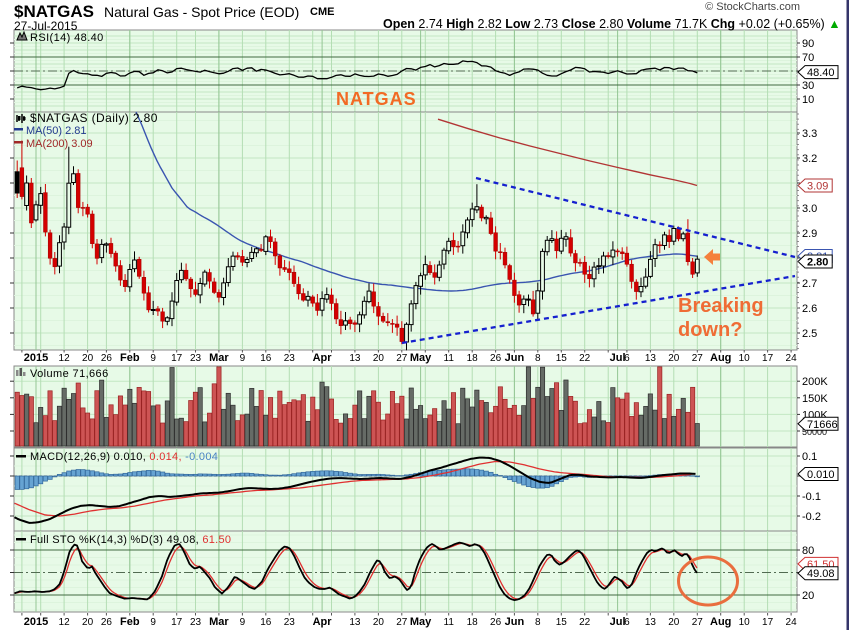 The width and height of the screenshot is (849, 630). I want to click on svg-text: Volume 71,666, so click(69, 374).